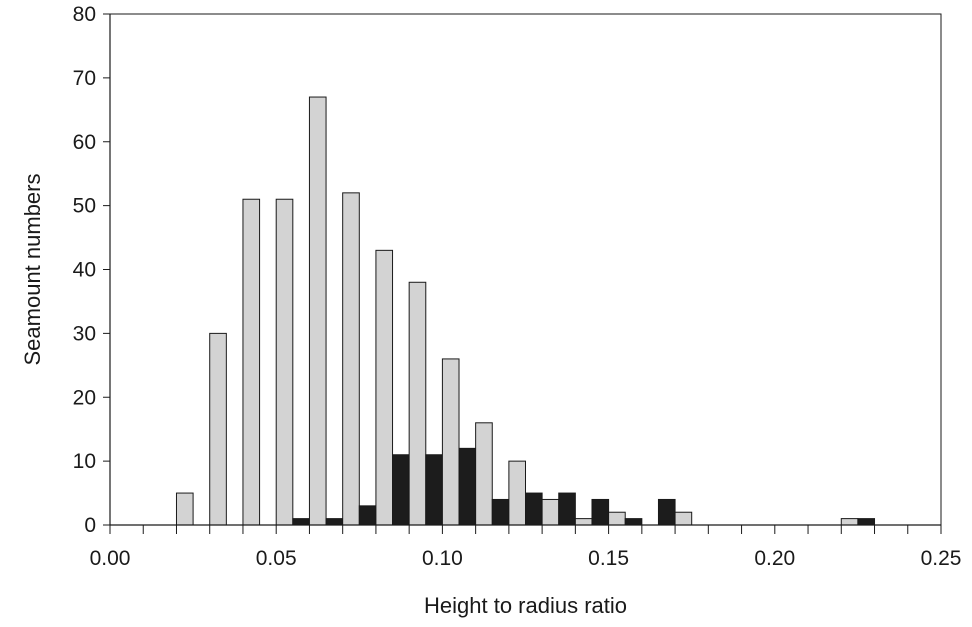 This screenshot has width=972, height=627. What do you see at coordinates (84, 206) in the screenshot?
I see `y-tick-label: 50` at bounding box center [84, 206].